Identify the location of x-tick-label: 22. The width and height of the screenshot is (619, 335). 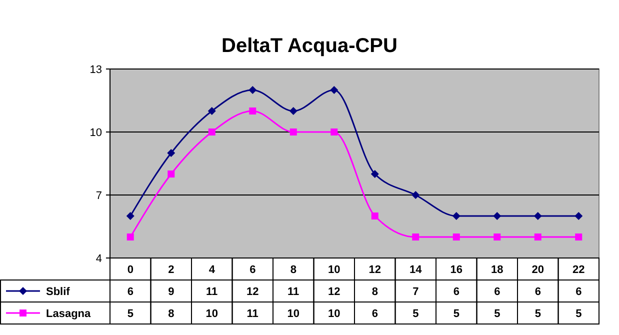
(578, 270).